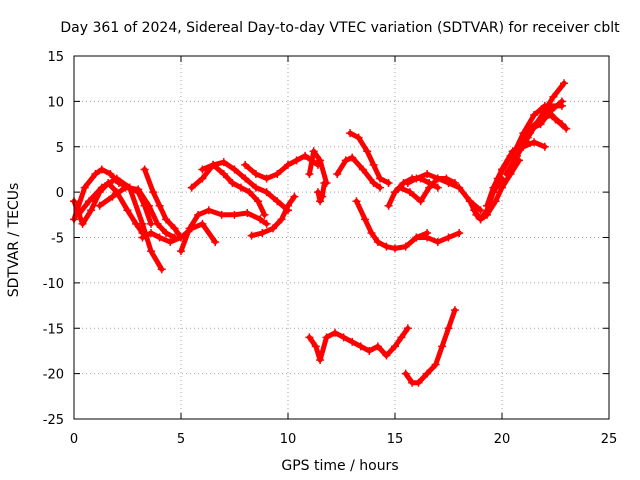 The width and height of the screenshot is (640, 480). What do you see at coordinates (60, 148) in the screenshot?
I see `y-tick-label: 5` at bounding box center [60, 148].